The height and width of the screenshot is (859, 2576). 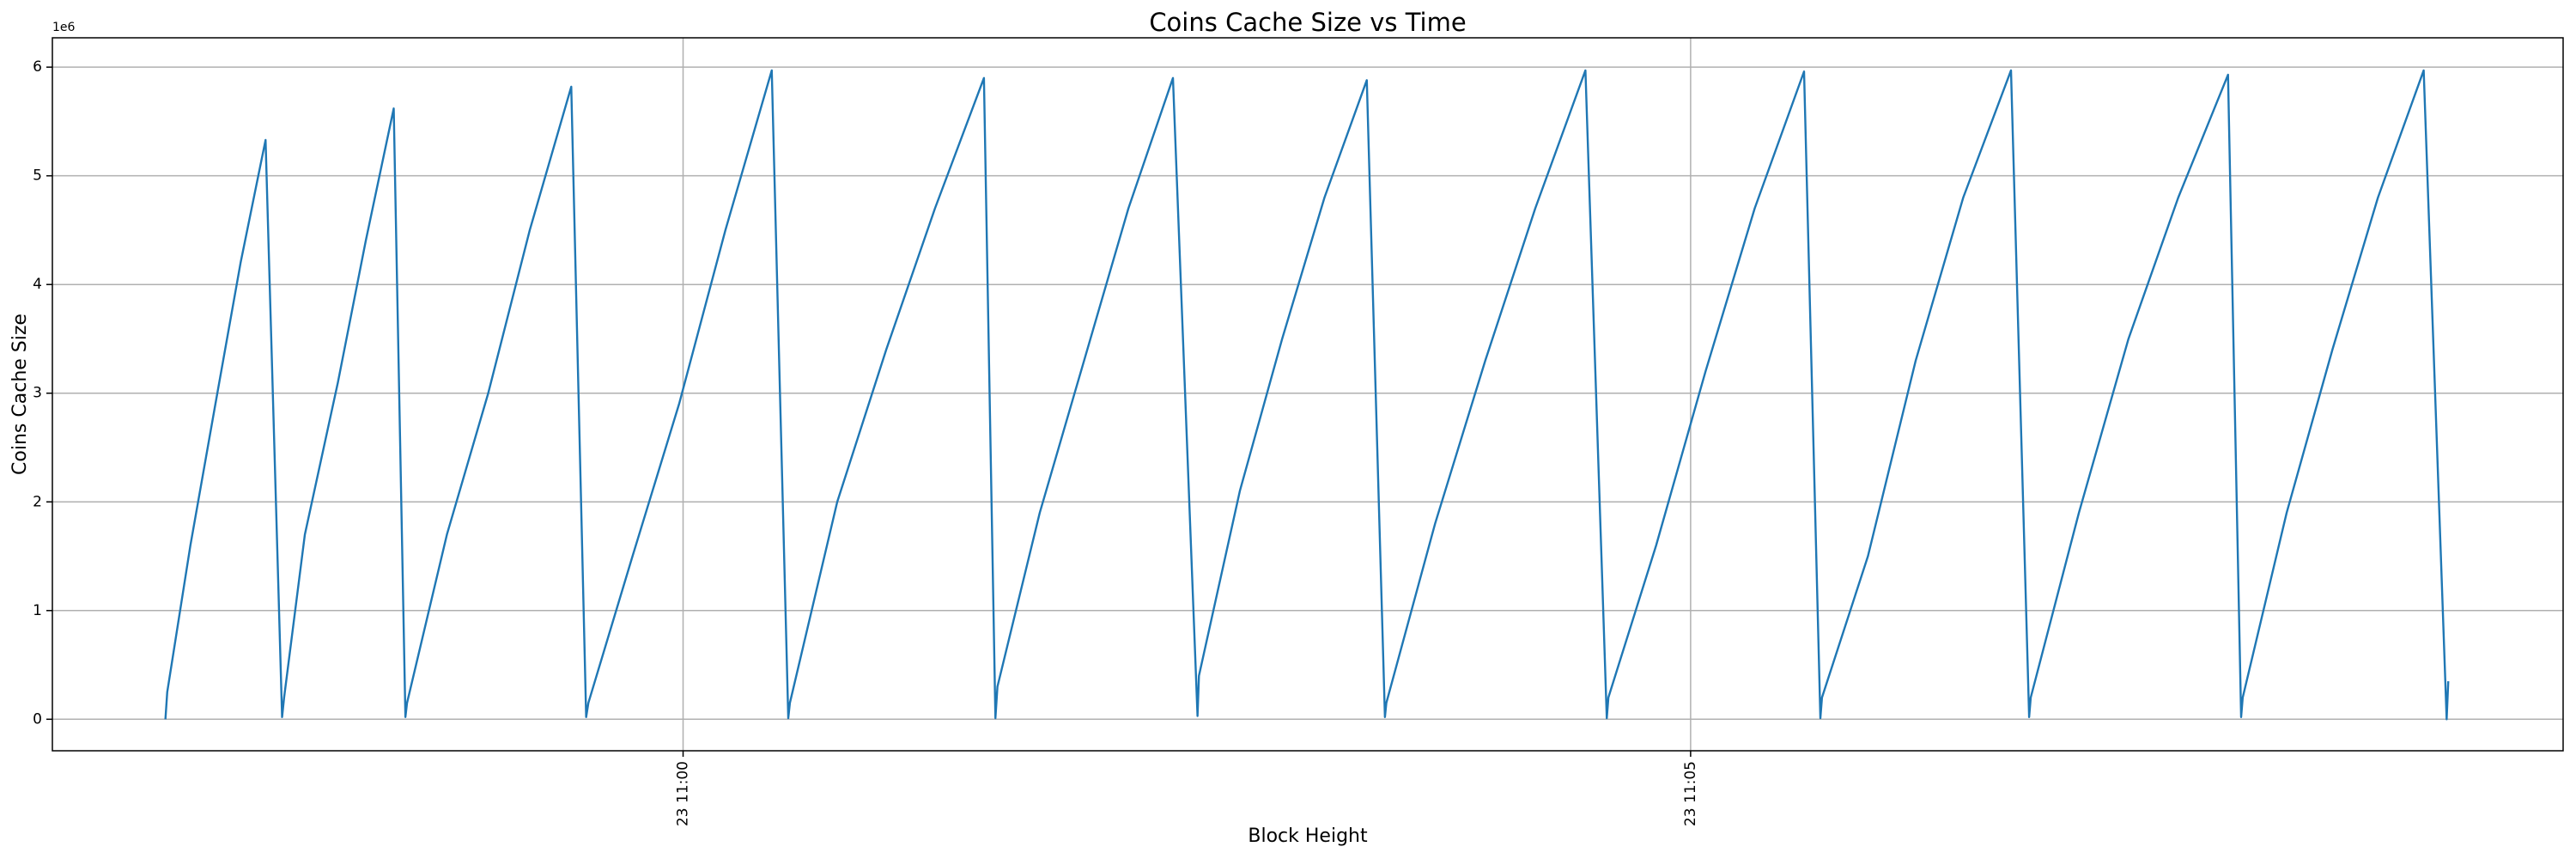 What do you see at coordinates (37, 393) in the screenshot?
I see `y-tick-label: 3` at bounding box center [37, 393].